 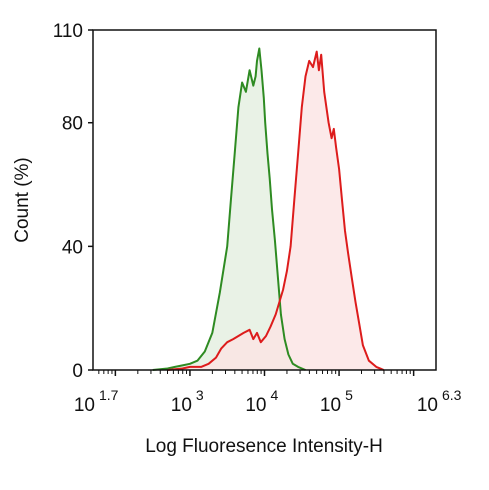 What do you see at coordinates (349, 395) in the screenshot?
I see `x-tick-label-exponent: 5` at bounding box center [349, 395].